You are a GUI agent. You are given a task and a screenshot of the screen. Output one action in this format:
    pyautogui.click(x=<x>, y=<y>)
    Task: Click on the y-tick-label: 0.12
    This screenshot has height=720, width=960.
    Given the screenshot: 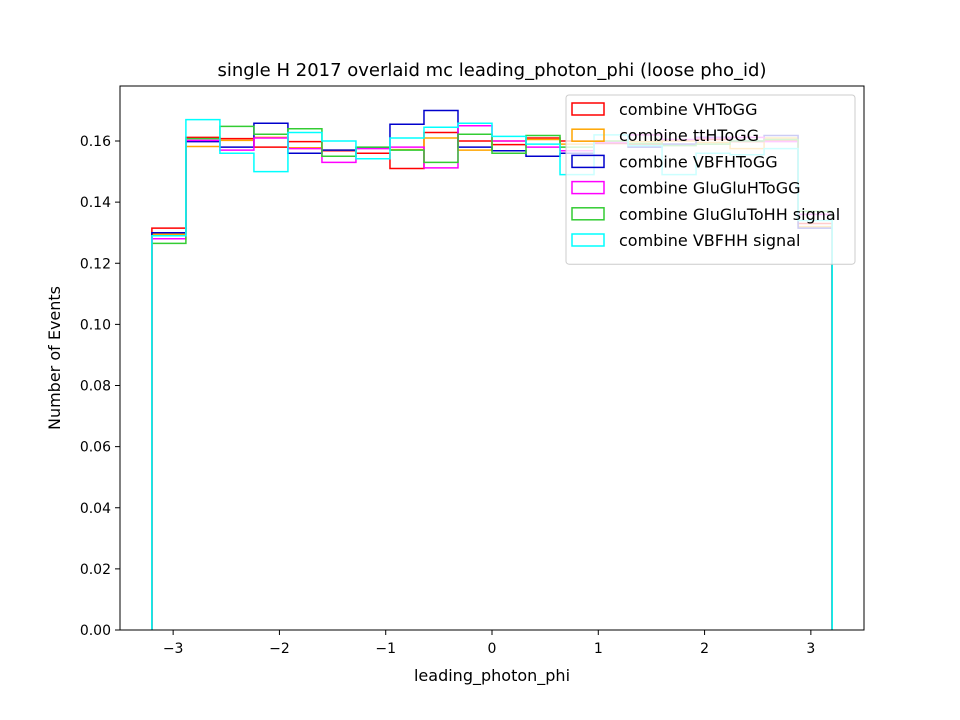 What is the action you would take?
    pyautogui.click(x=95, y=264)
    